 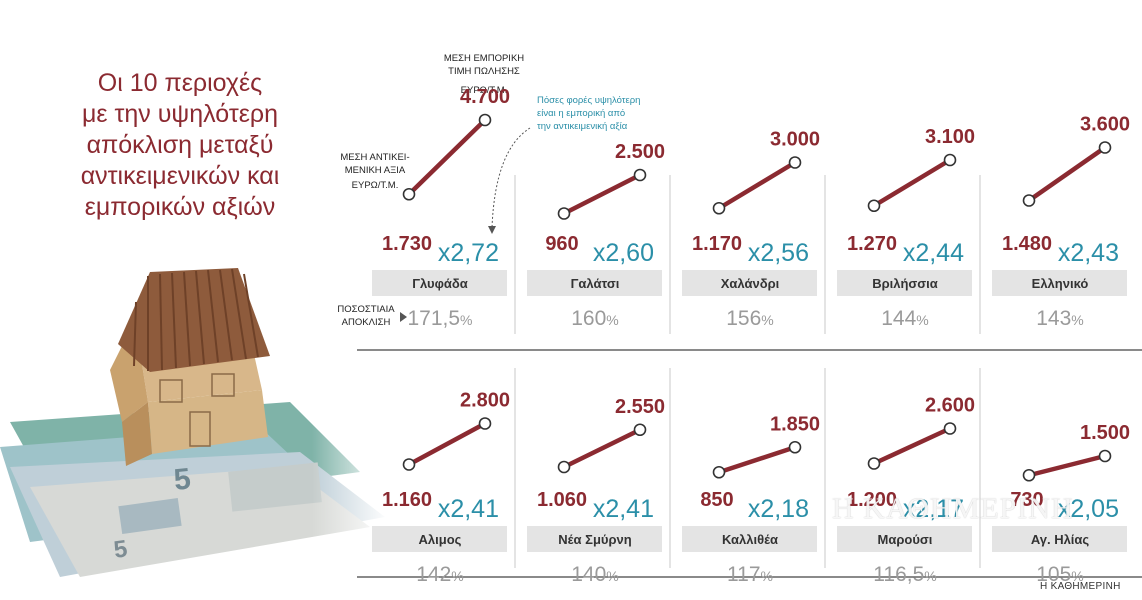 I want to click on panel-6: 2.800 1.160 x2,41 Αλιμος 142%, so click(x=441, y=488).